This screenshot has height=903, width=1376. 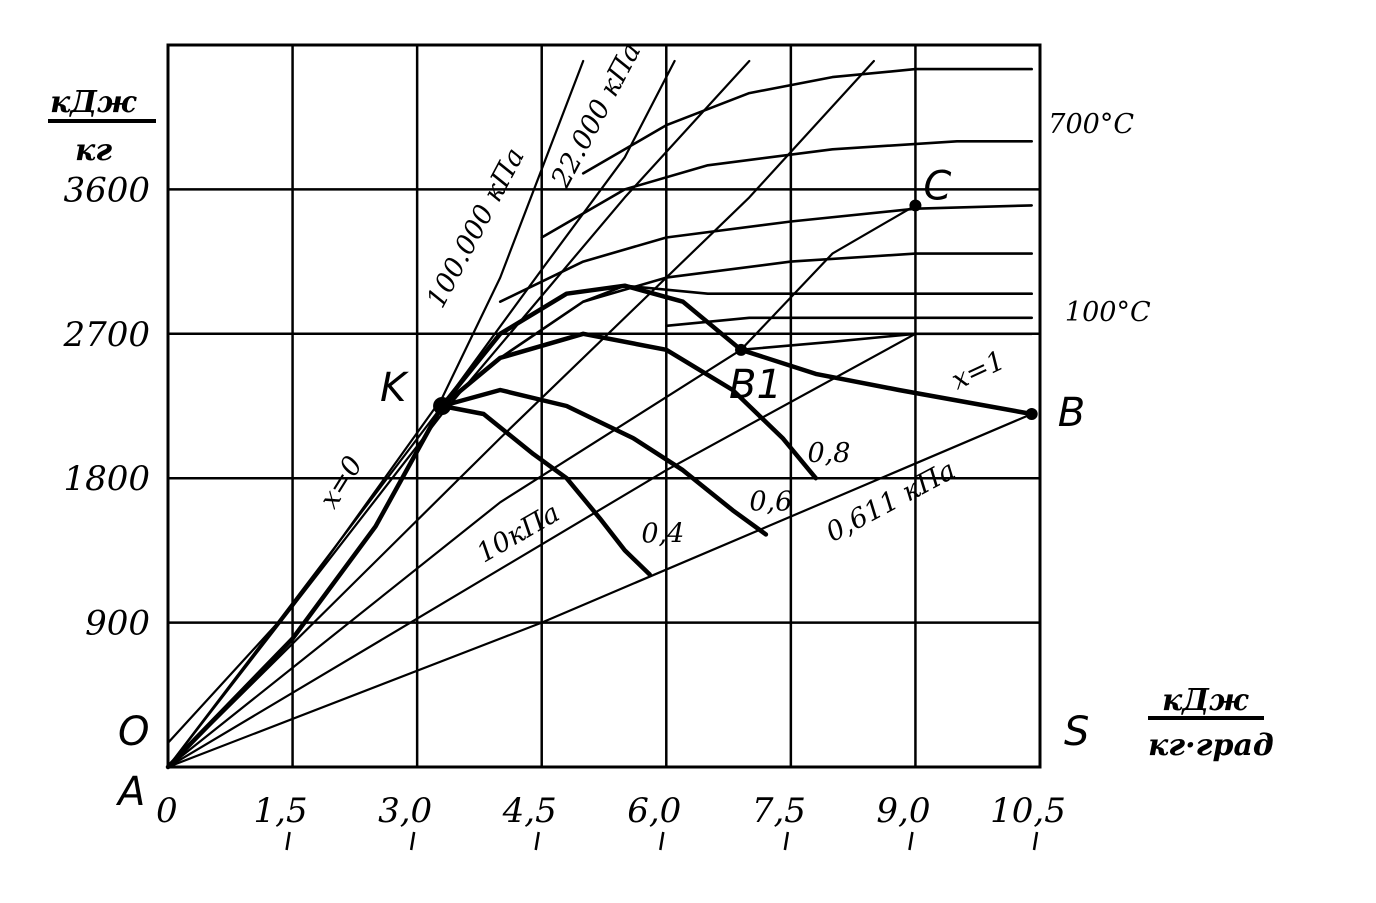 I want to click on y-tick-label: 2700, so click(x=106, y=335).